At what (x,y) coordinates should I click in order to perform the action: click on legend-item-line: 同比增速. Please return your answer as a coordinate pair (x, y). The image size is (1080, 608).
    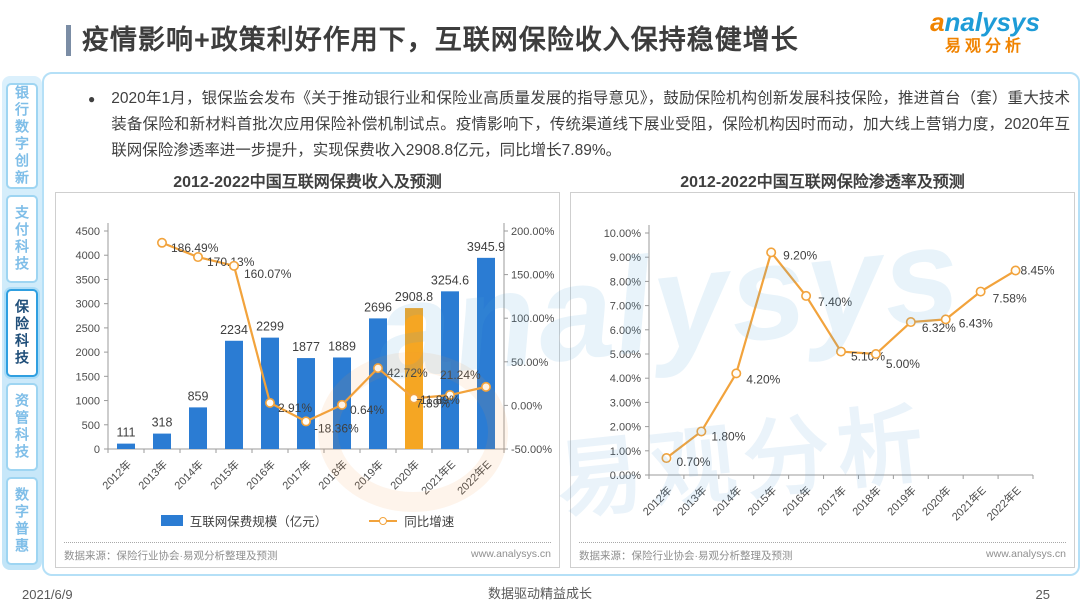
    Looking at the image, I should click on (411, 520).